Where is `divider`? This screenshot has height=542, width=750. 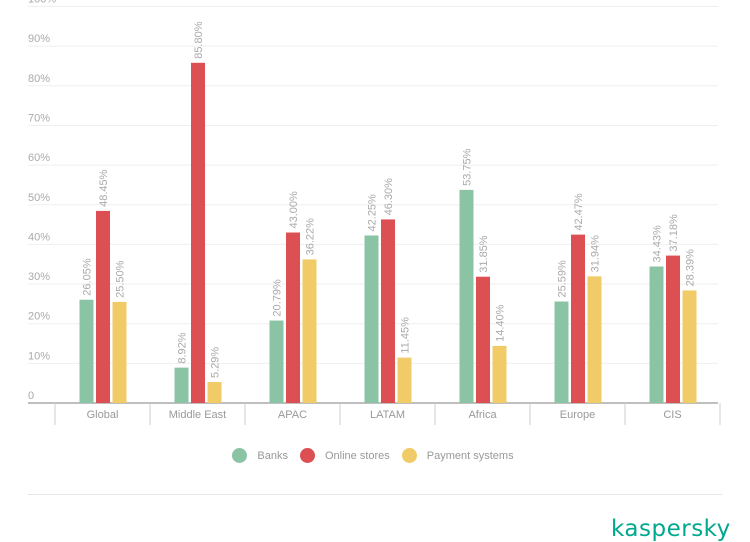 divider is located at coordinates (375, 494).